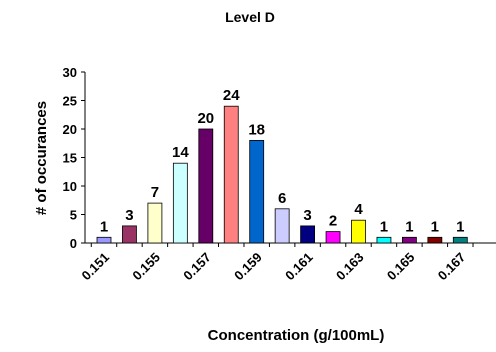  Describe the element at coordinates (256, 129) in the screenshot. I see `data-label: 18` at that location.